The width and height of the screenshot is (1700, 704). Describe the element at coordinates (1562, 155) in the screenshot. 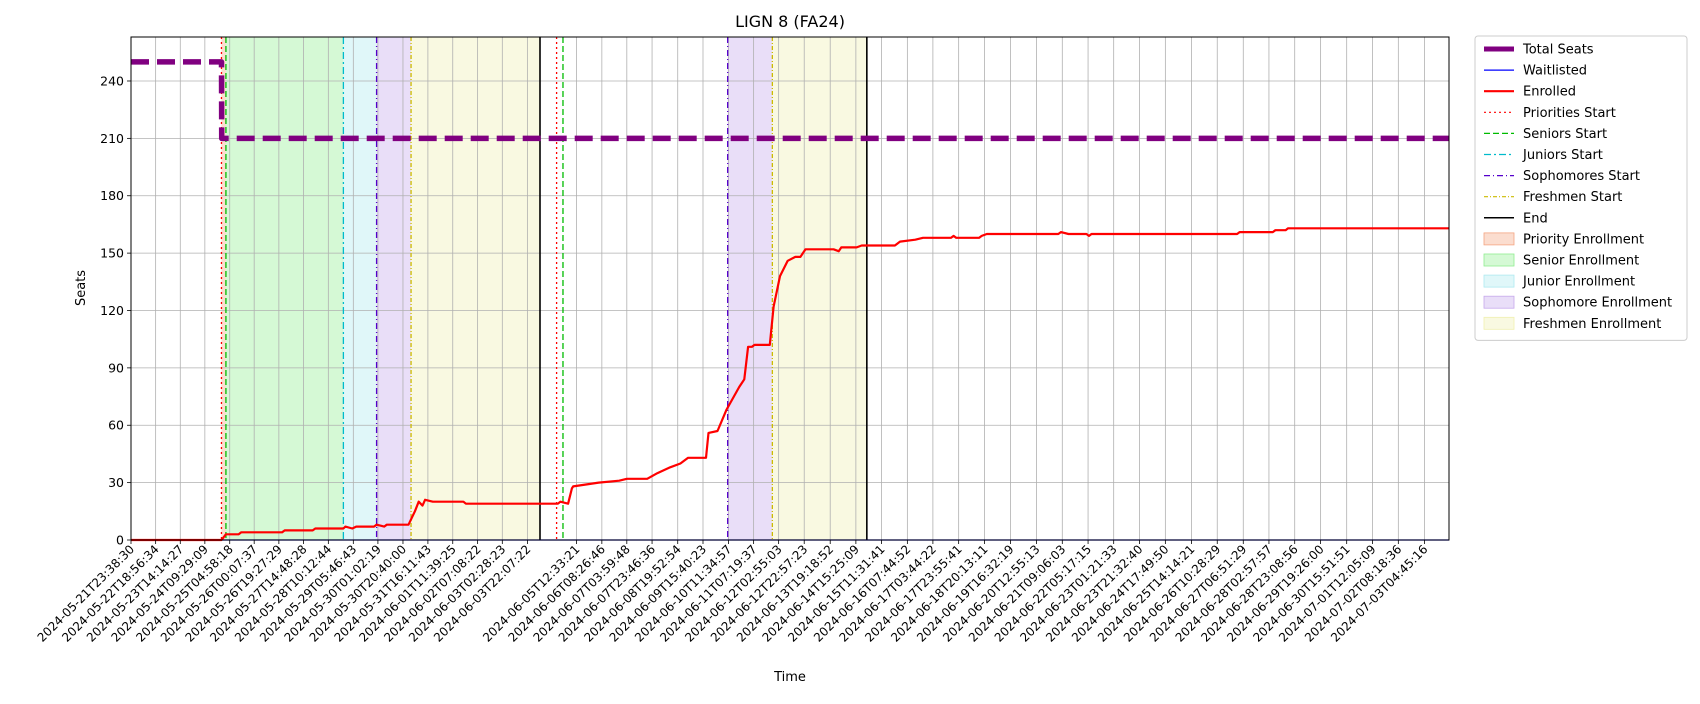

I see `legend-label: Juniors Start` at that location.